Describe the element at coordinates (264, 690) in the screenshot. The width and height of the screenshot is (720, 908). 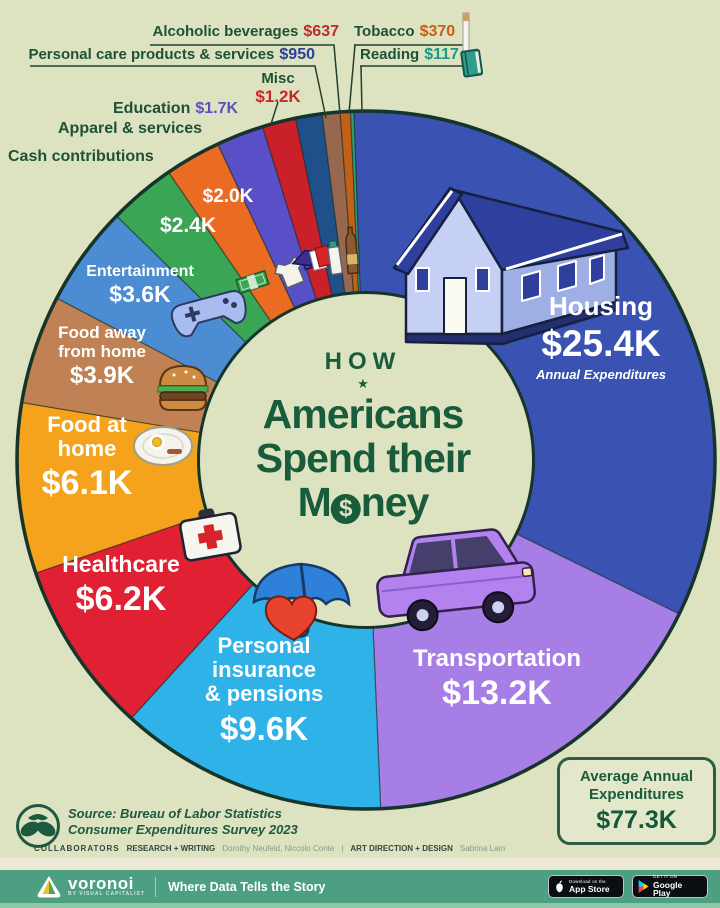
I see `insurance-label: Personal insurance & pensions $9.6K` at that location.